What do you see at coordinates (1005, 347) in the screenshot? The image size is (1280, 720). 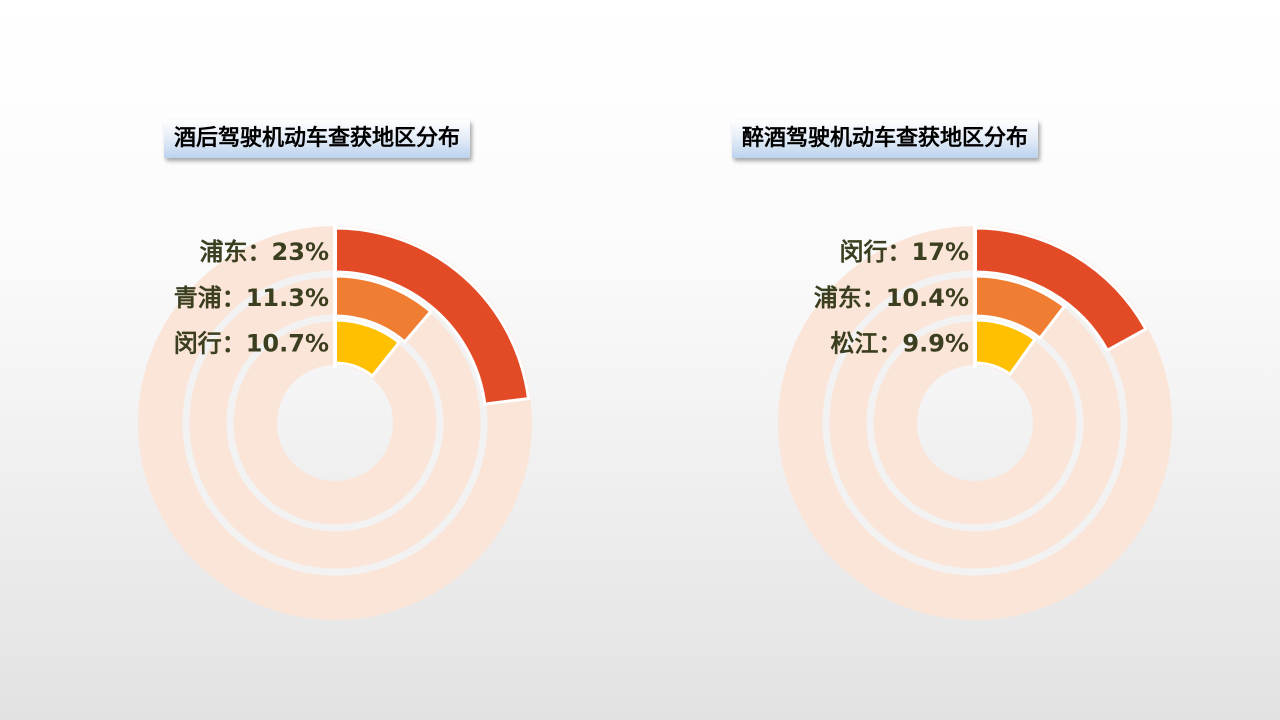 I see `ring-arc-松江` at bounding box center [1005, 347].